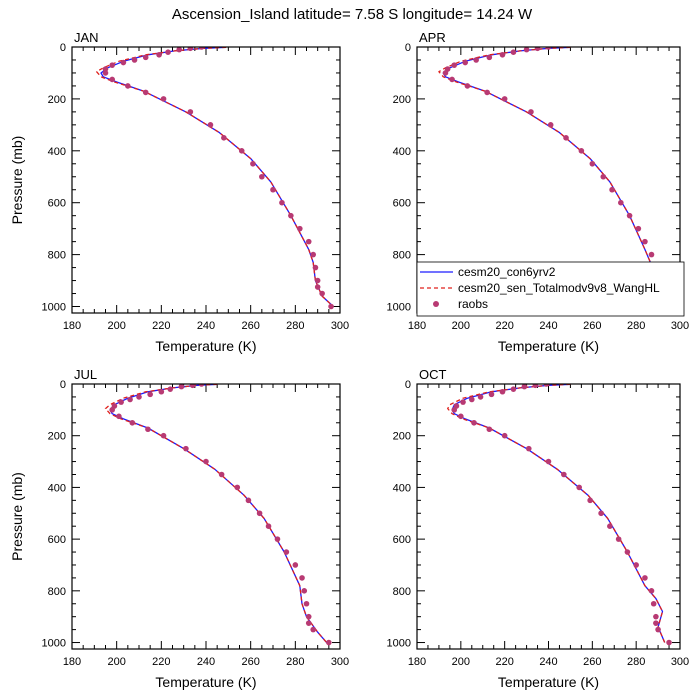 The width and height of the screenshot is (700, 700). I want to click on panel-label: JAN, so click(86, 37).